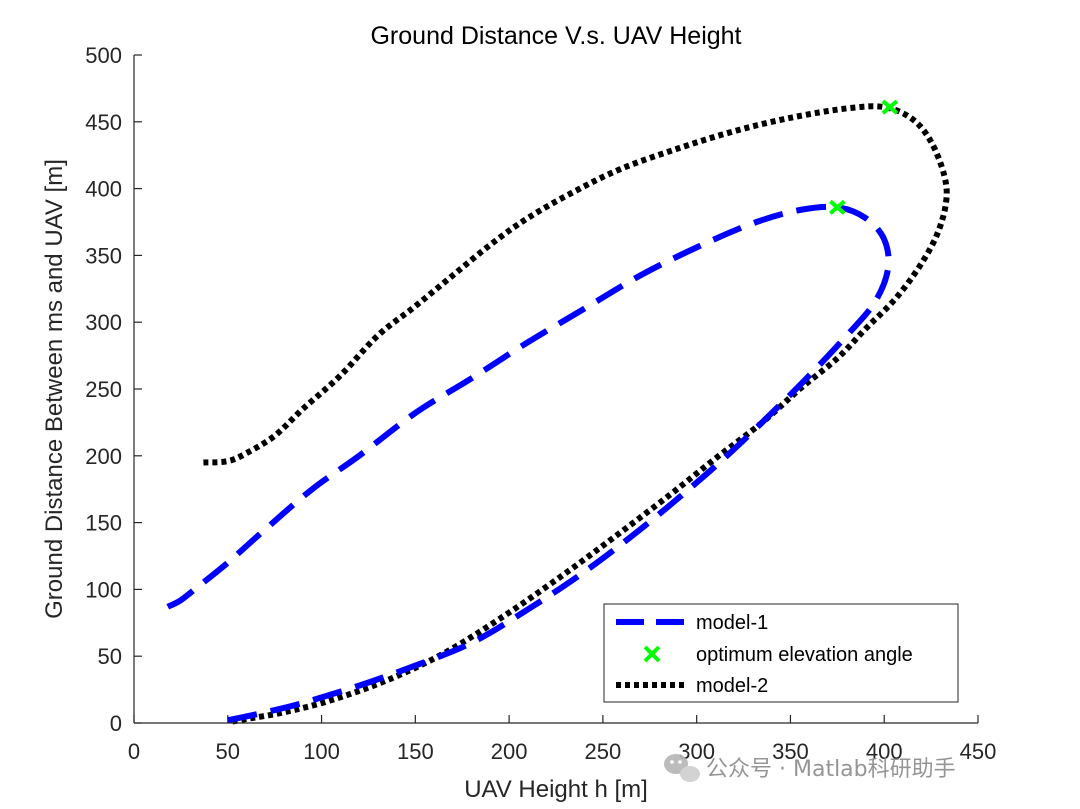 The image size is (1080, 809). I want to click on x-axis-label: UAV Height h [m], so click(556, 789).